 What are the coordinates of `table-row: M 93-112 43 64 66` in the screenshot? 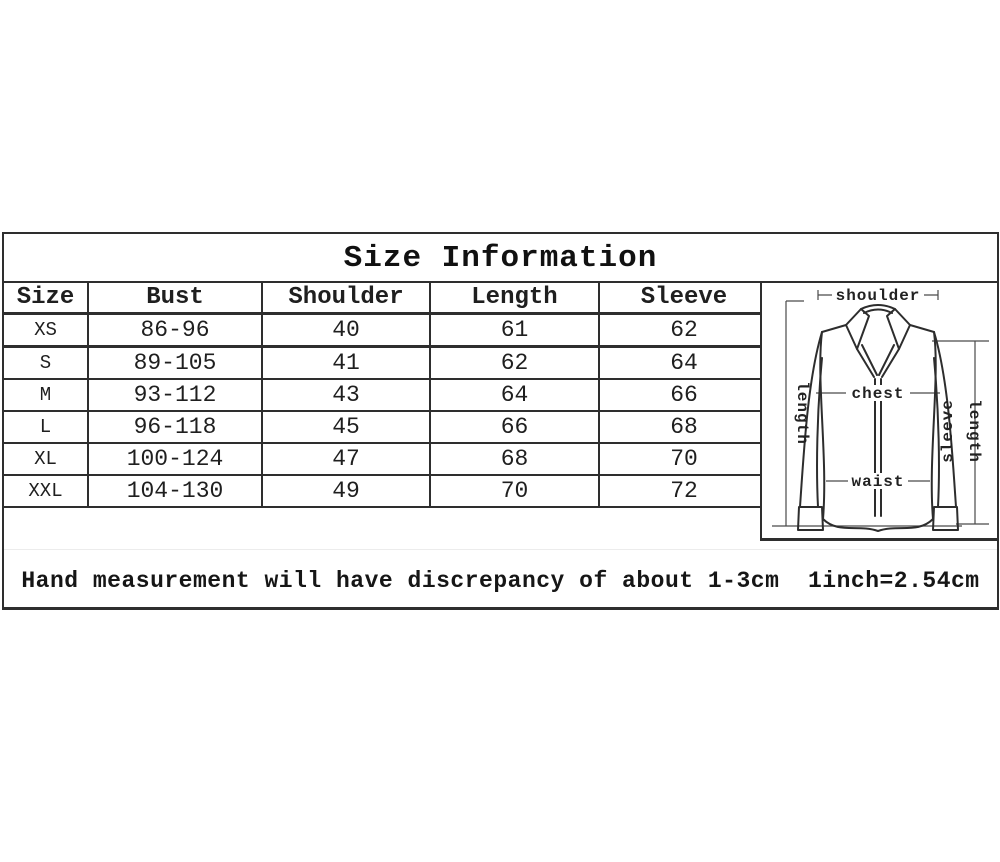 It's located at (386, 395).